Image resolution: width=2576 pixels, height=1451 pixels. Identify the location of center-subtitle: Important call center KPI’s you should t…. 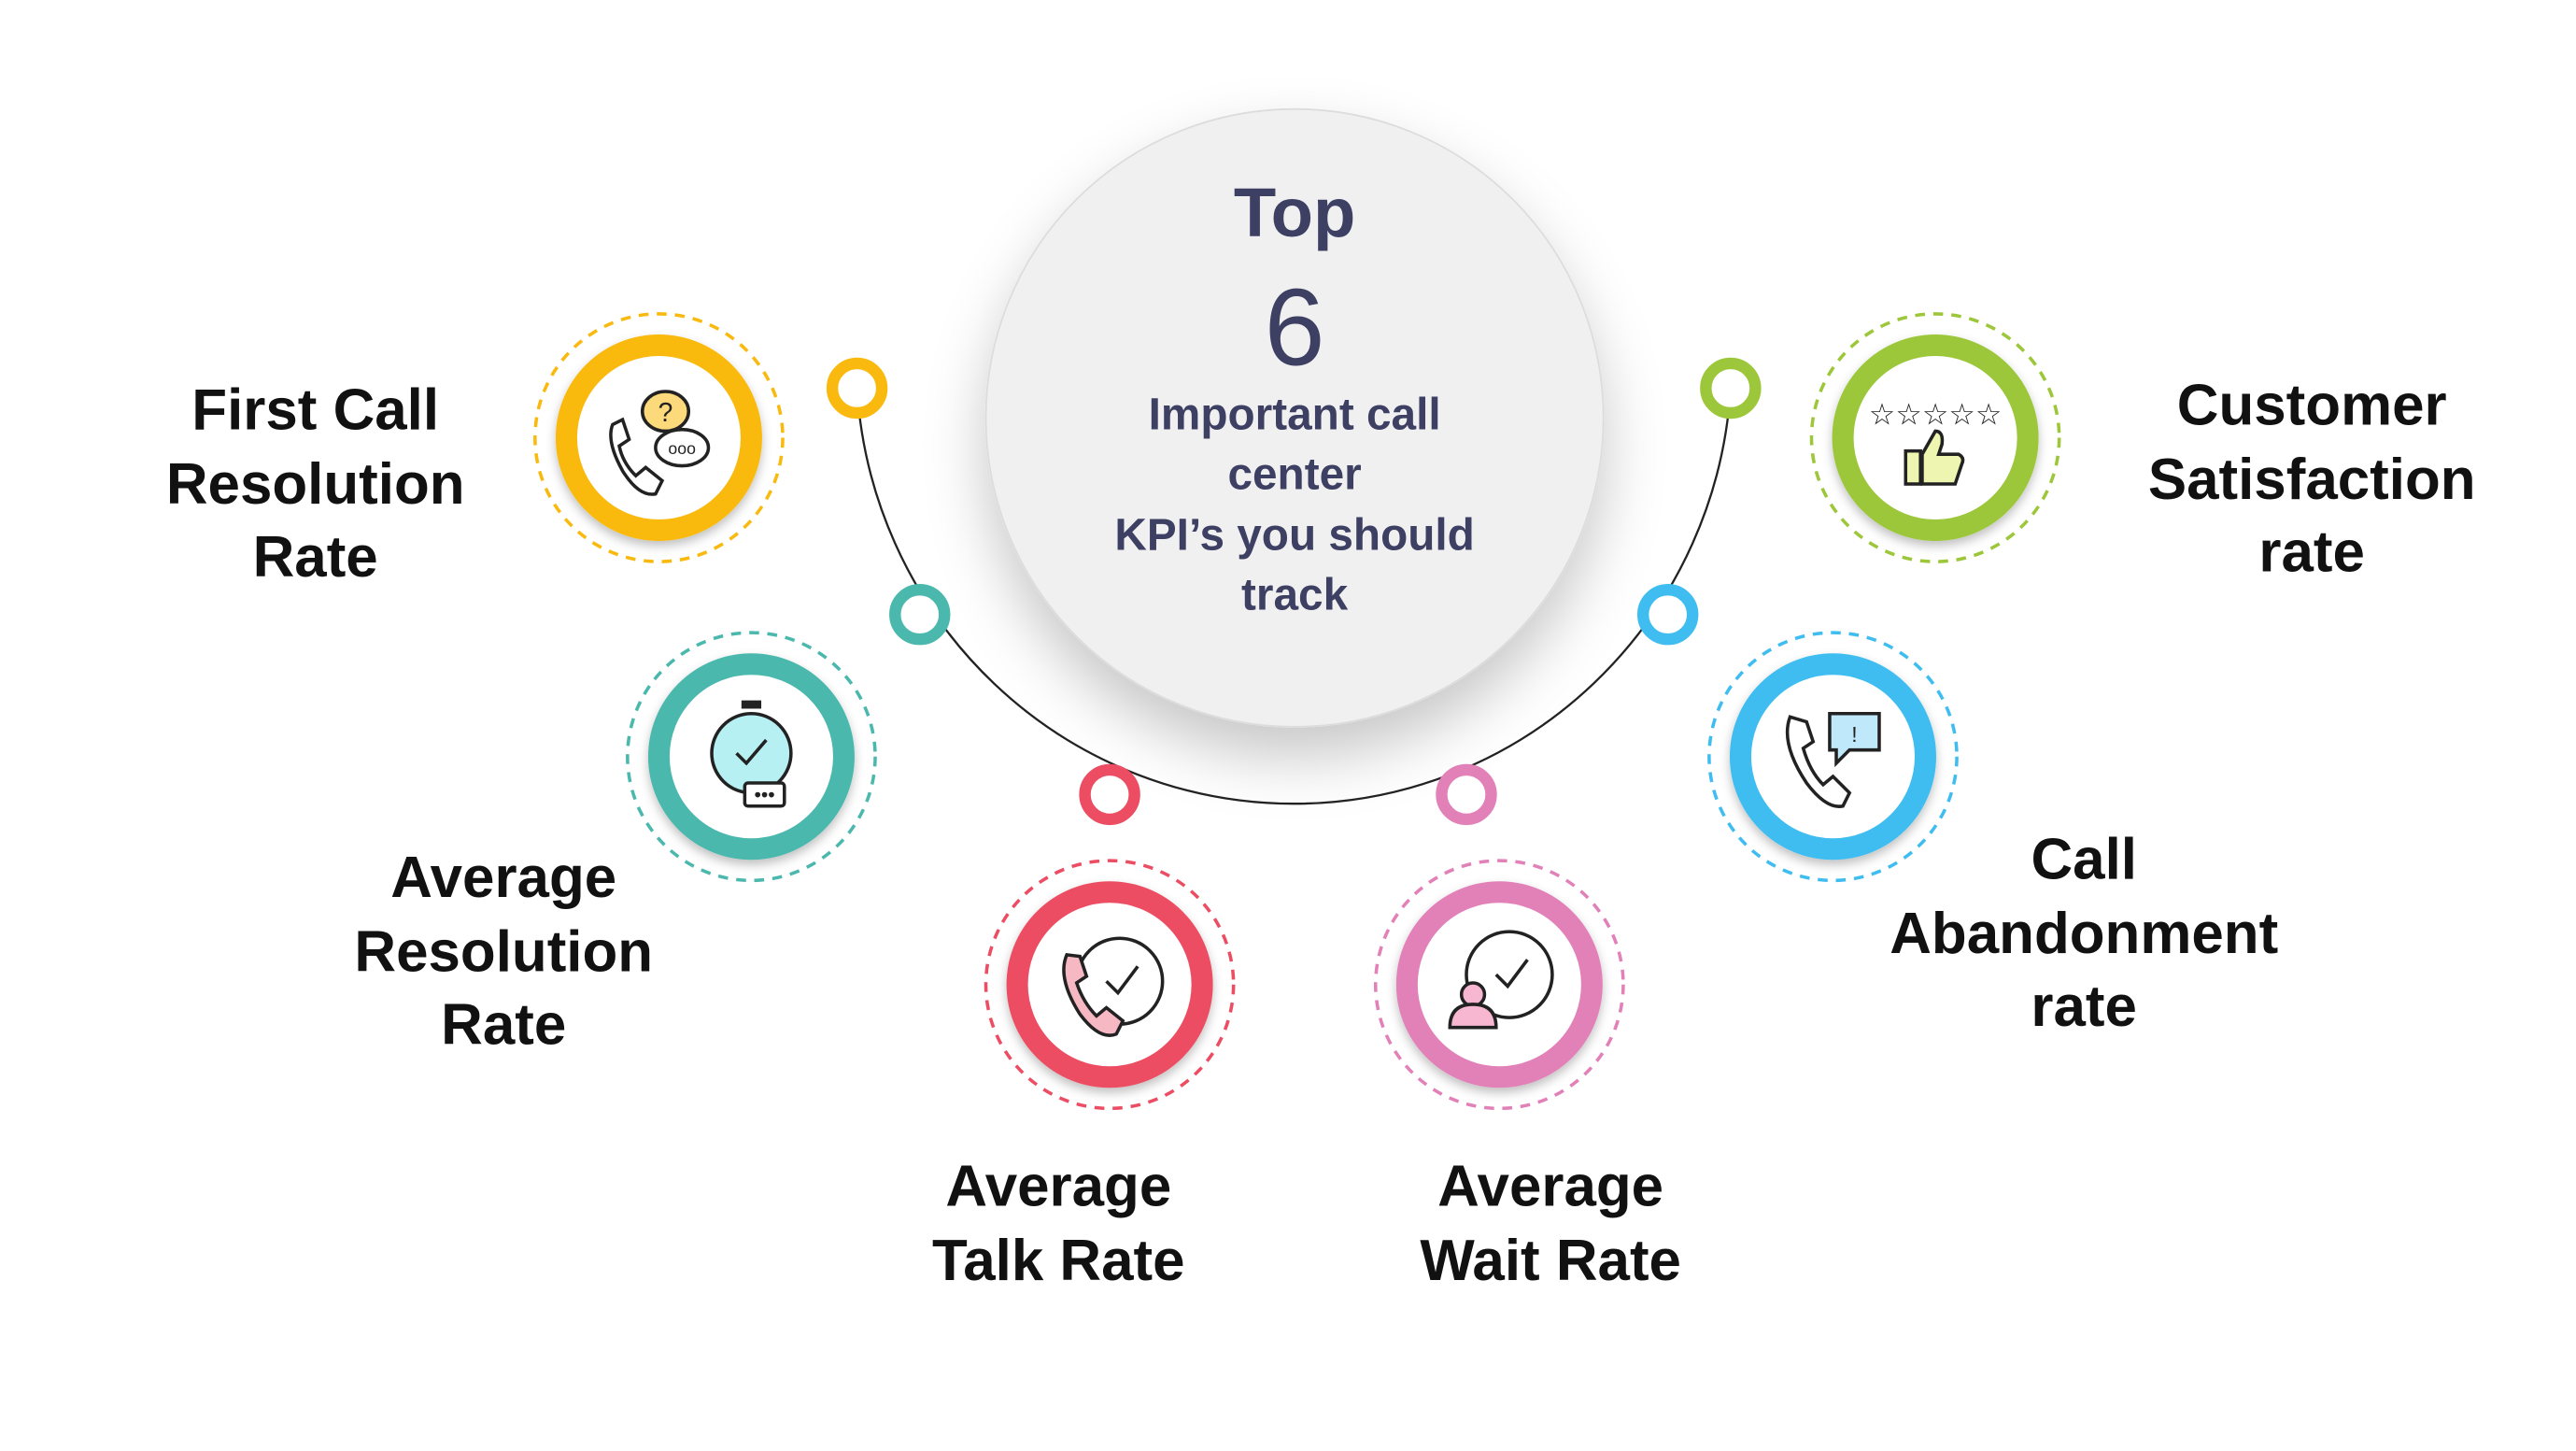
(1294, 505).